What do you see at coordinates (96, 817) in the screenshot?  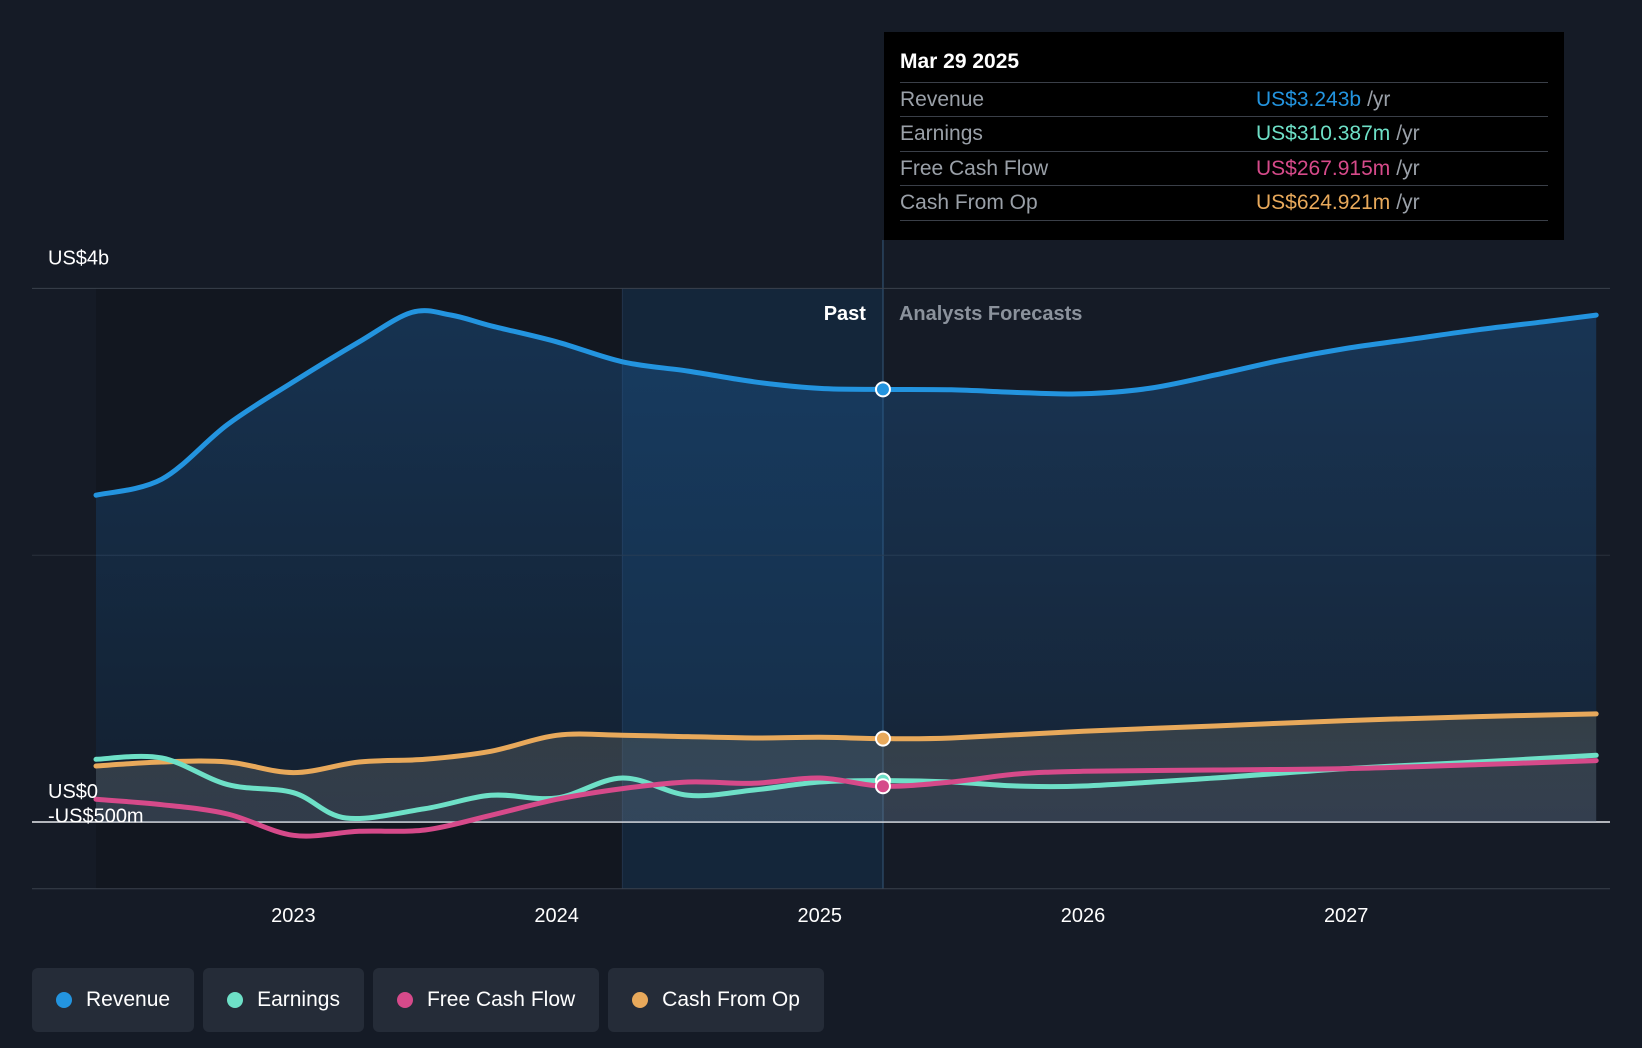 I see `y-tick-label: -US$500m` at bounding box center [96, 817].